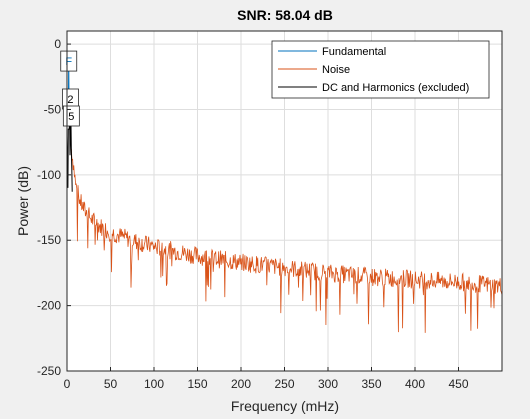 Image resolution: width=530 pixels, height=419 pixels. I want to click on x-tick-label: 400, so click(415, 384).